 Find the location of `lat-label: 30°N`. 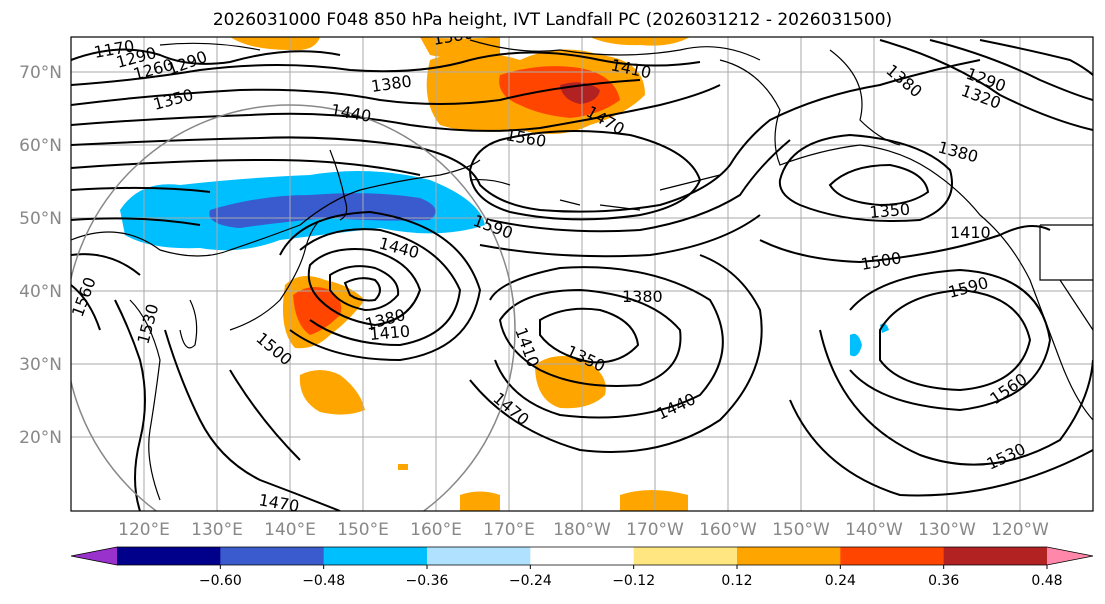

lat-label: 30°N is located at coordinates (40, 365).